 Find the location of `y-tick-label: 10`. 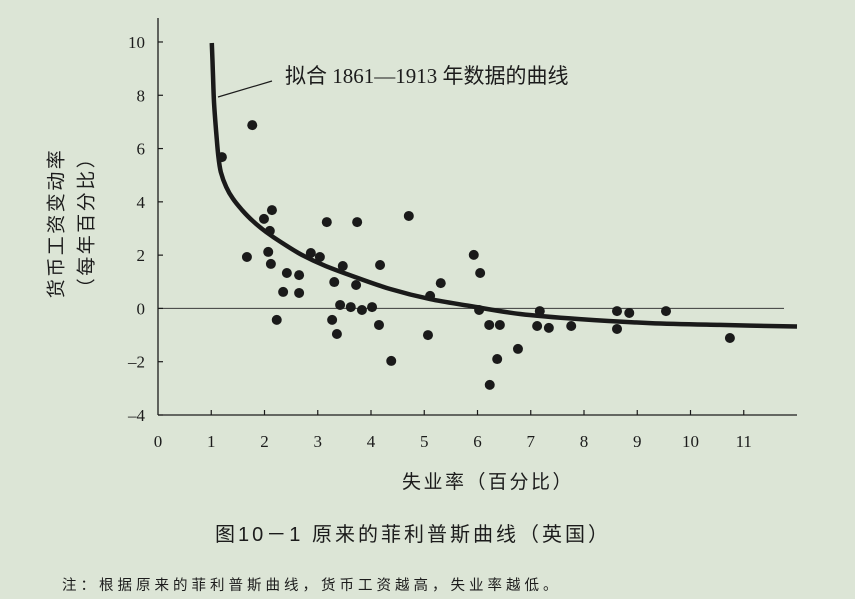

y-tick-label: 10 is located at coordinates (136, 42).